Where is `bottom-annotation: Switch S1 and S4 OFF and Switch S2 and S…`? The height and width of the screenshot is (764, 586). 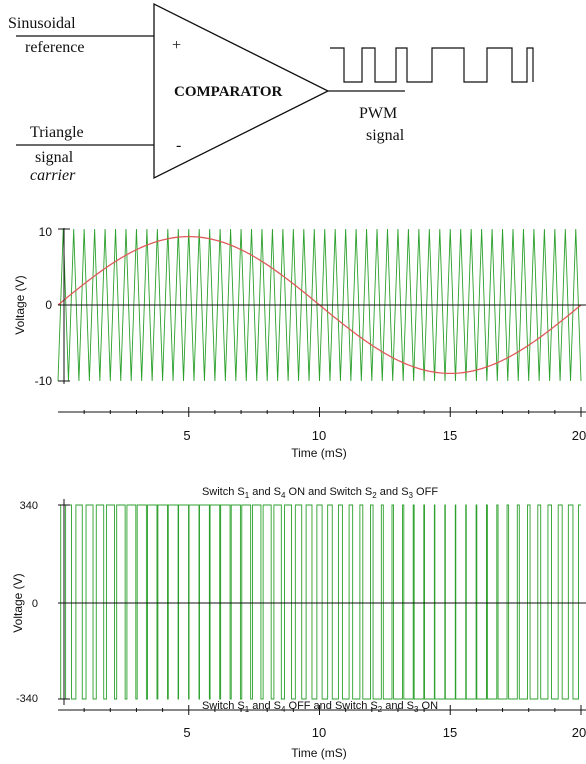
bottom-annotation: Switch S1 and S4 OFF and Switch S2 and S… is located at coordinates (320, 707).